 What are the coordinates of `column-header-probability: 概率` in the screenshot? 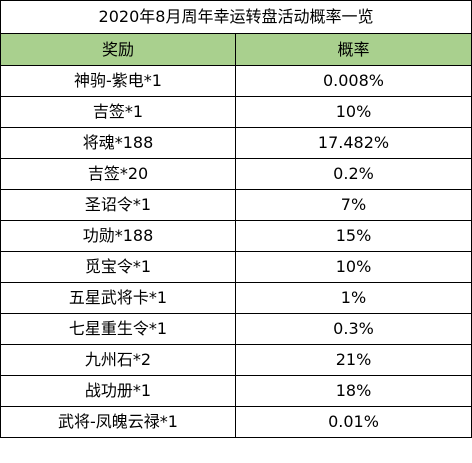 It's located at (353, 49).